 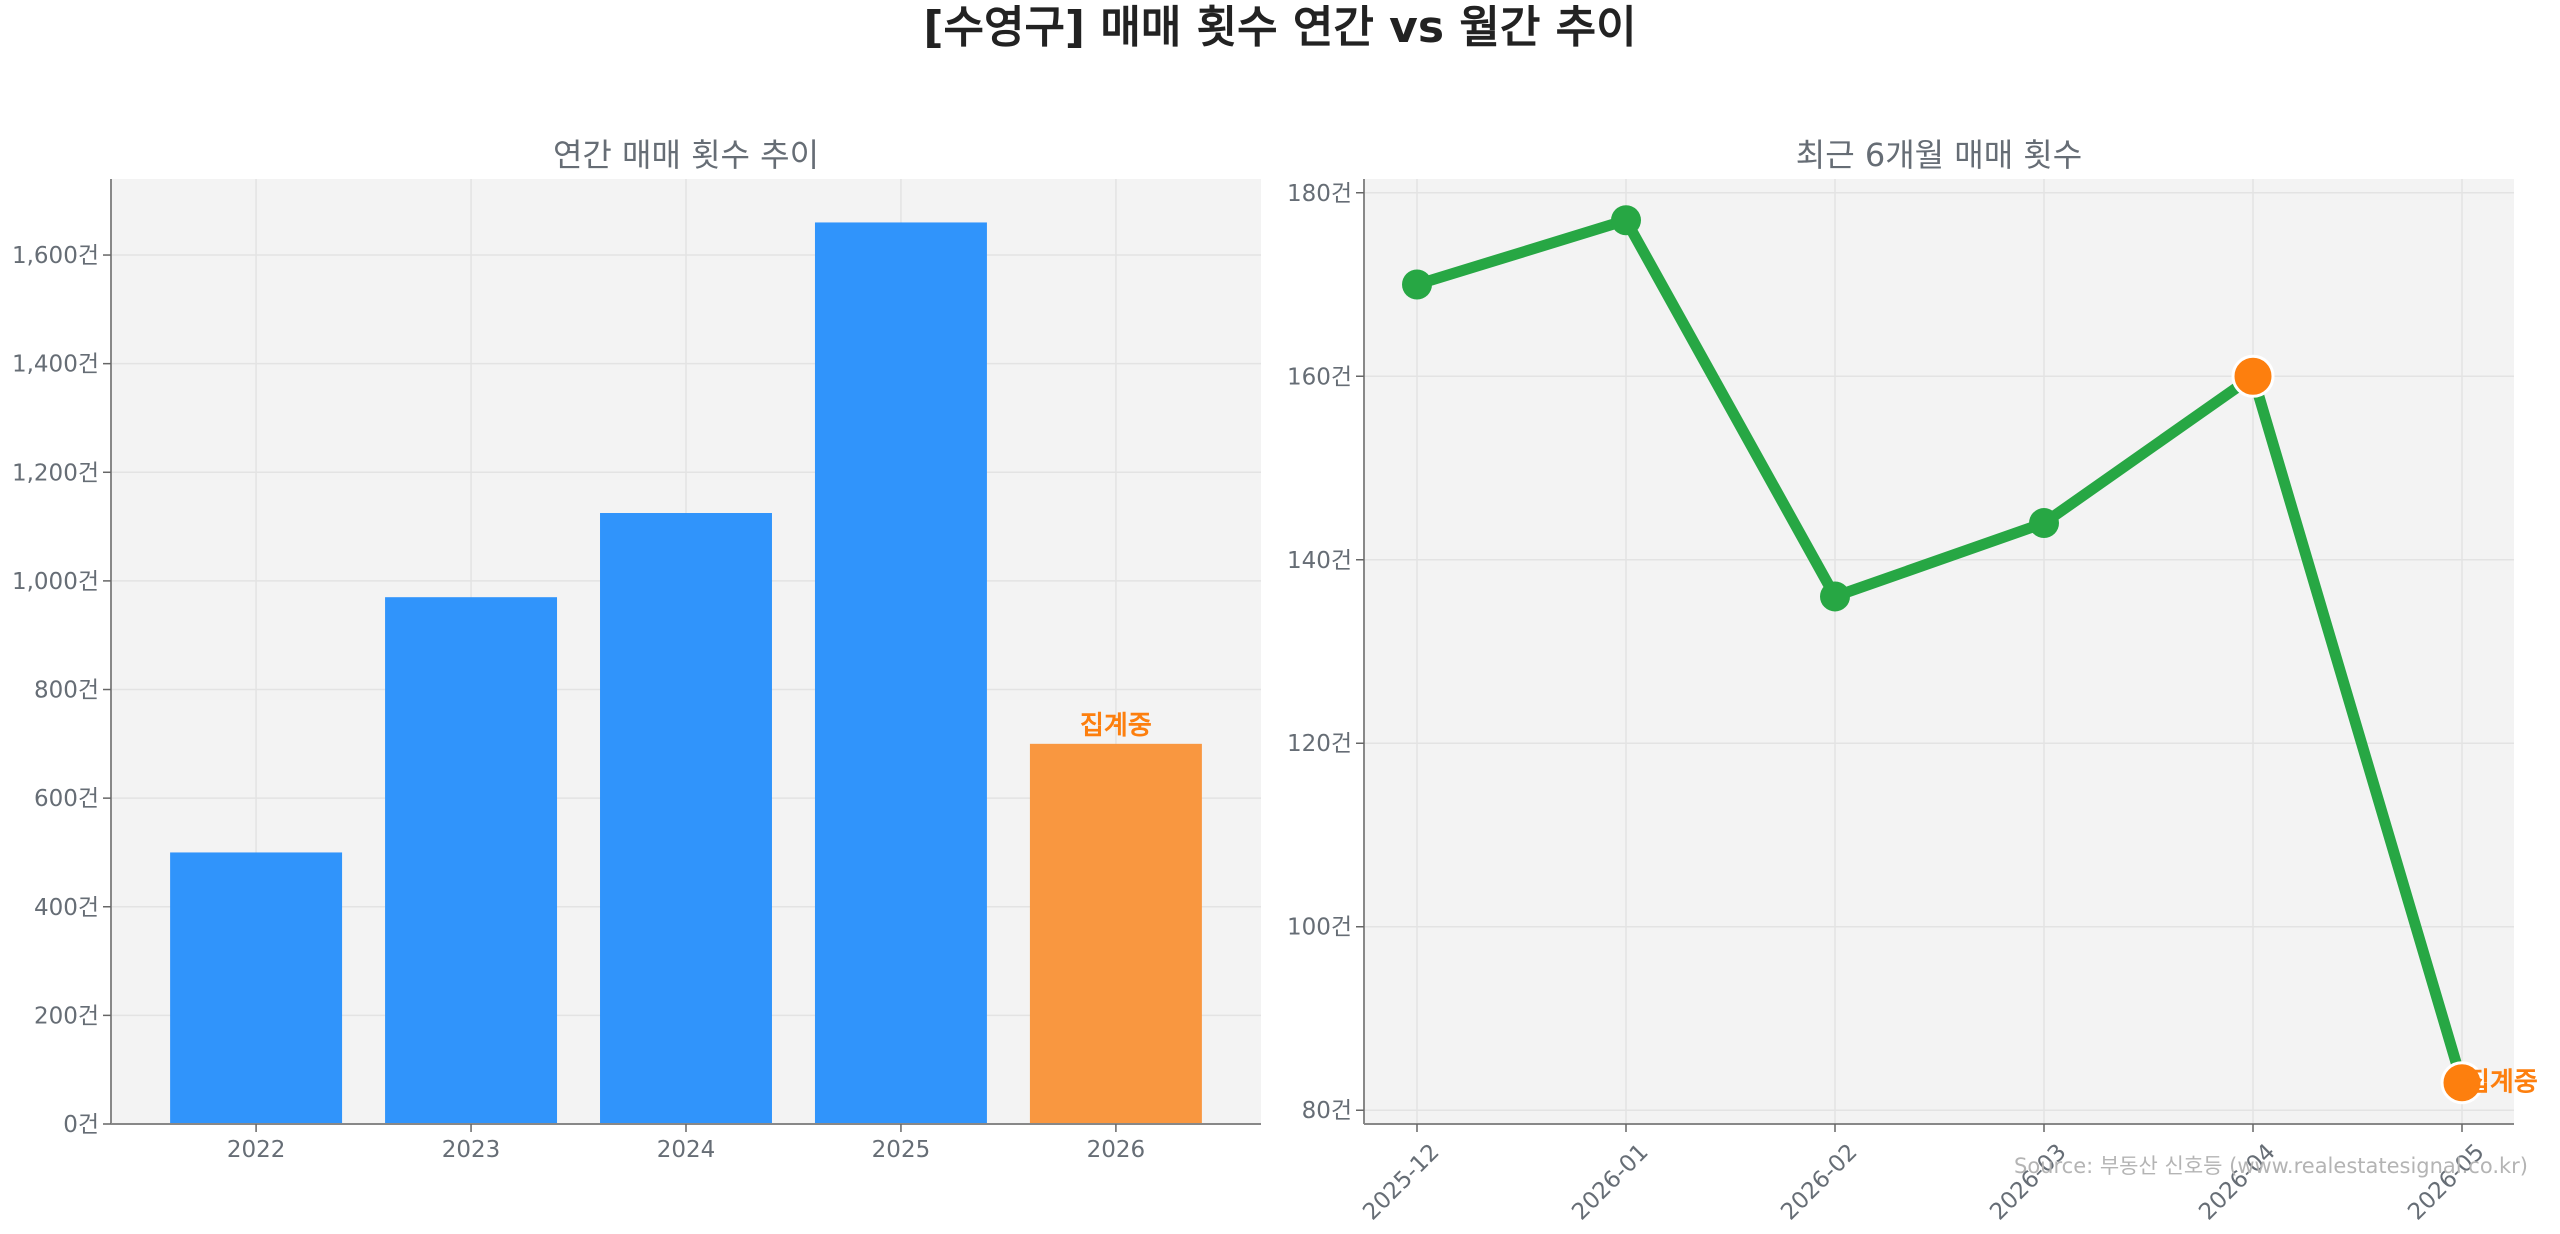 I want to click on bar-y-tick-label: 600건, so click(x=66, y=799).